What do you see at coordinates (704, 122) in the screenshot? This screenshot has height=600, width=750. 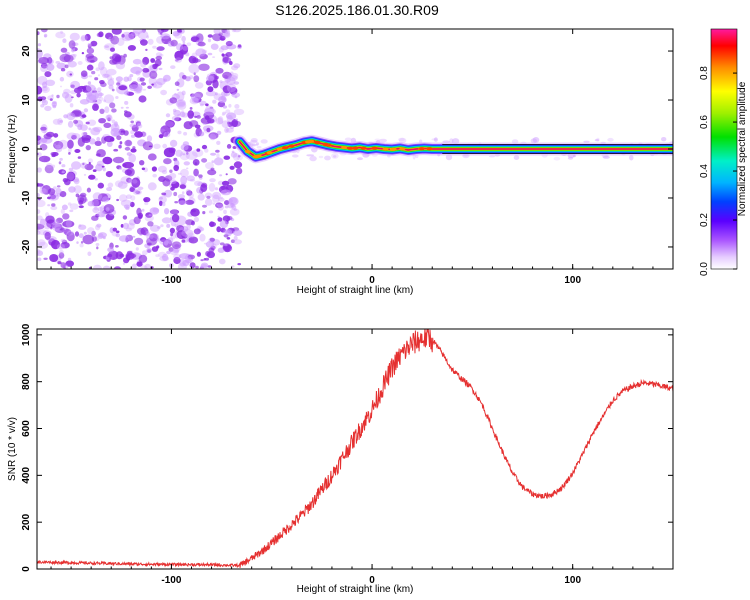 I see `colorbar-tick-label: 0.6` at bounding box center [704, 122].